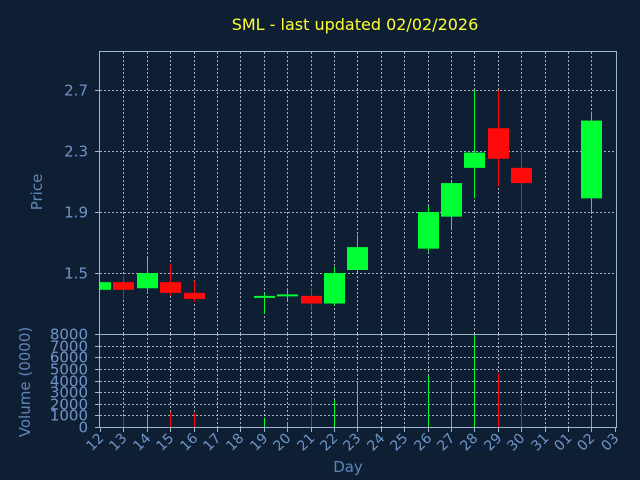 The width and height of the screenshot is (640, 480). Describe the element at coordinates (348, 467) in the screenshot. I see `day-axis-label: Day` at that location.